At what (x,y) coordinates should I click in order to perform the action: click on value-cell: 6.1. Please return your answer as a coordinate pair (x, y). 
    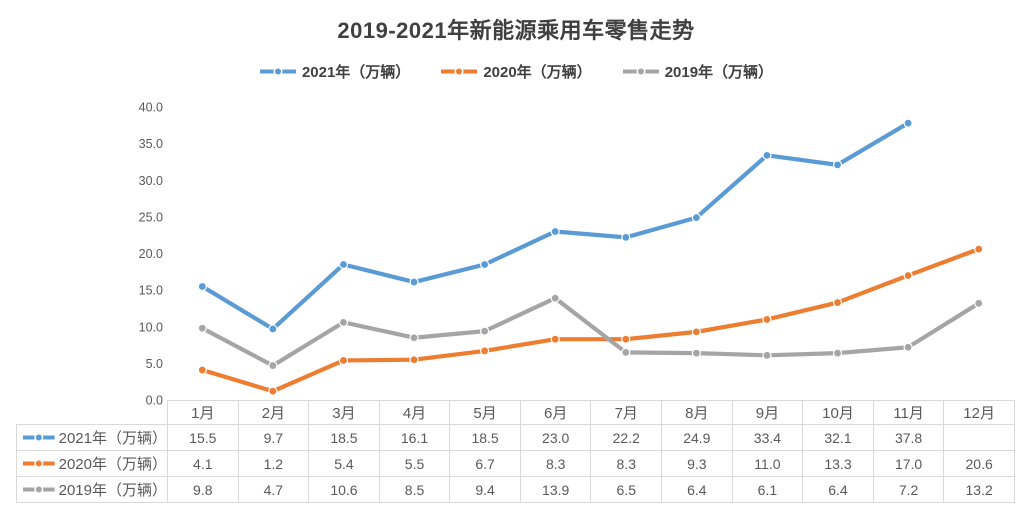
    Looking at the image, I should click on (767, 489).